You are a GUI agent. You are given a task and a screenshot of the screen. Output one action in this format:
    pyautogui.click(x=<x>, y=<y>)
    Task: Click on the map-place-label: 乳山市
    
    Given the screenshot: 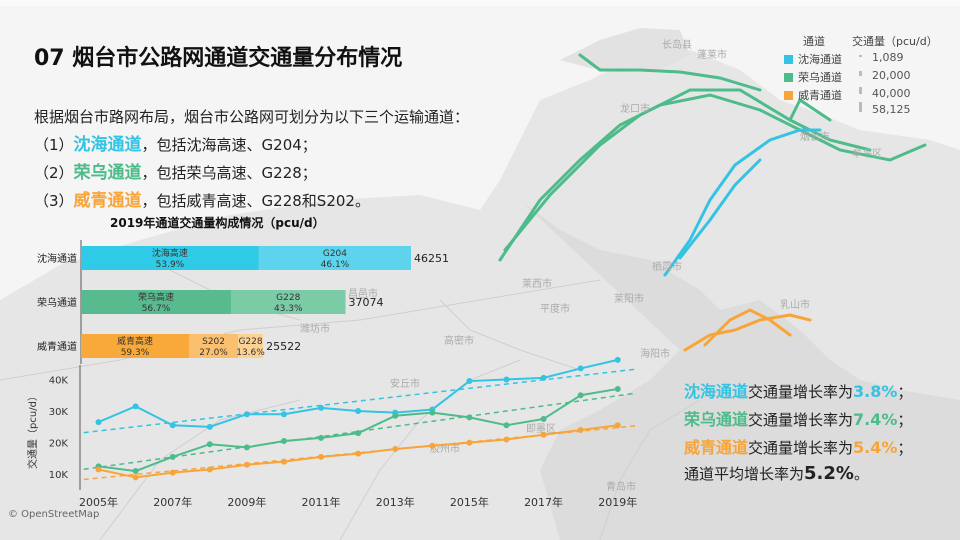 What is the action you would take?
    pyautogui.click(x=795, y=305)
    